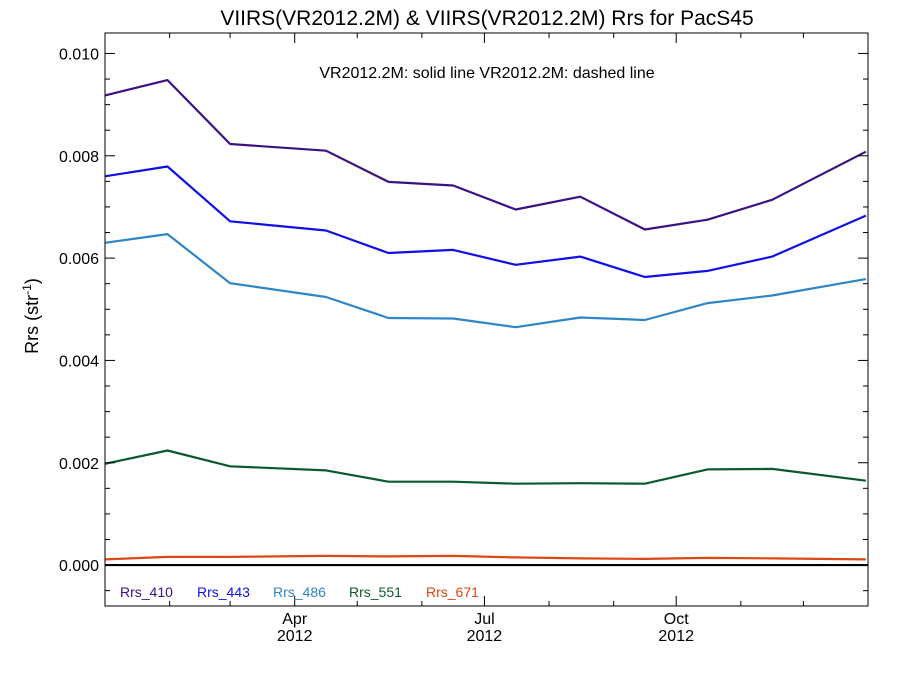 Image resolution: width=900 pixels, height=675 pixels. What do you see at coordinates (375, 592) in the screenshot?
I see `legend-item-rrs-551: Rrs_551` at bounding box center [375, 592].